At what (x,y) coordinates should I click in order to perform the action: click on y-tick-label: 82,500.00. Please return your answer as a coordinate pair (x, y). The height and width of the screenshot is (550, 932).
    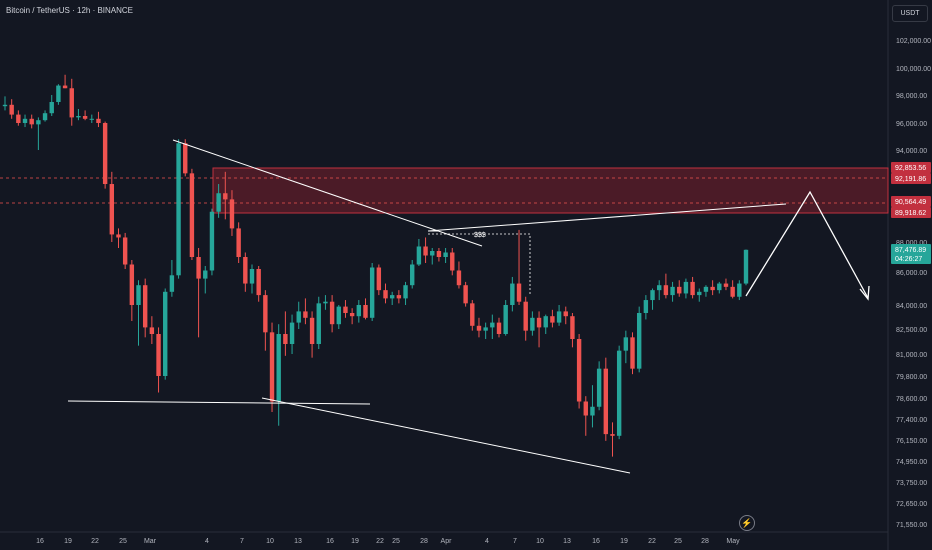
    Looking at the image, I should click on (911, 330).